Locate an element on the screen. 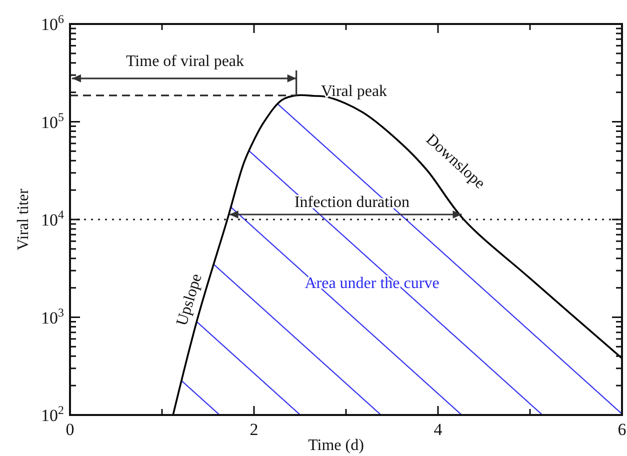  x-tick-label: 2 is located at coordinates (254, 429).